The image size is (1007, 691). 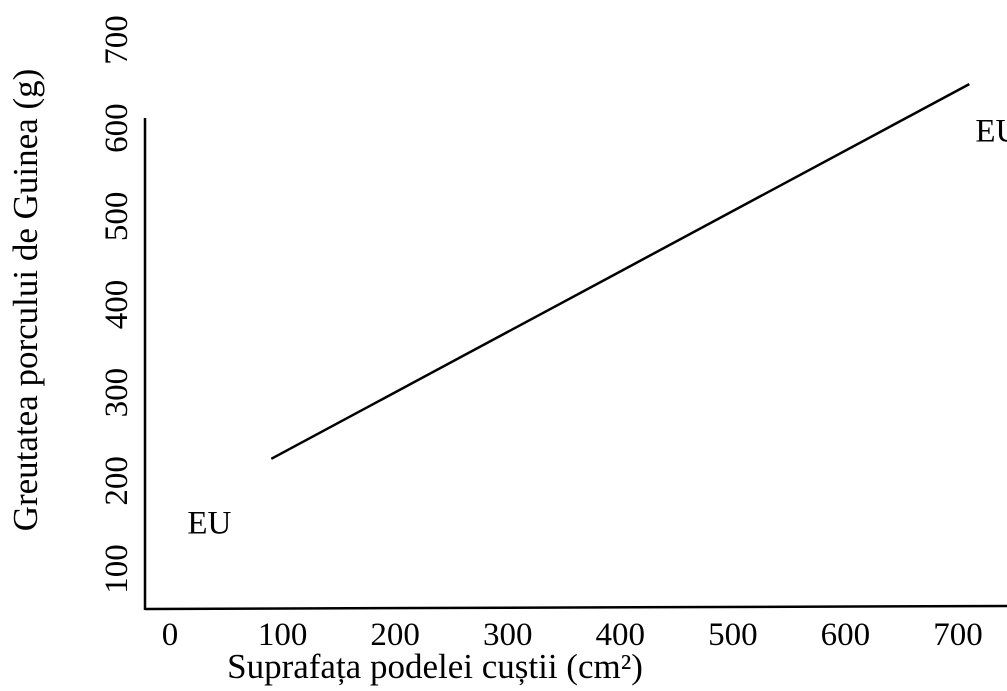 I want to click on y-axis-title: Greutatea porcului de Guinea (g), so click(x=25, y=300).